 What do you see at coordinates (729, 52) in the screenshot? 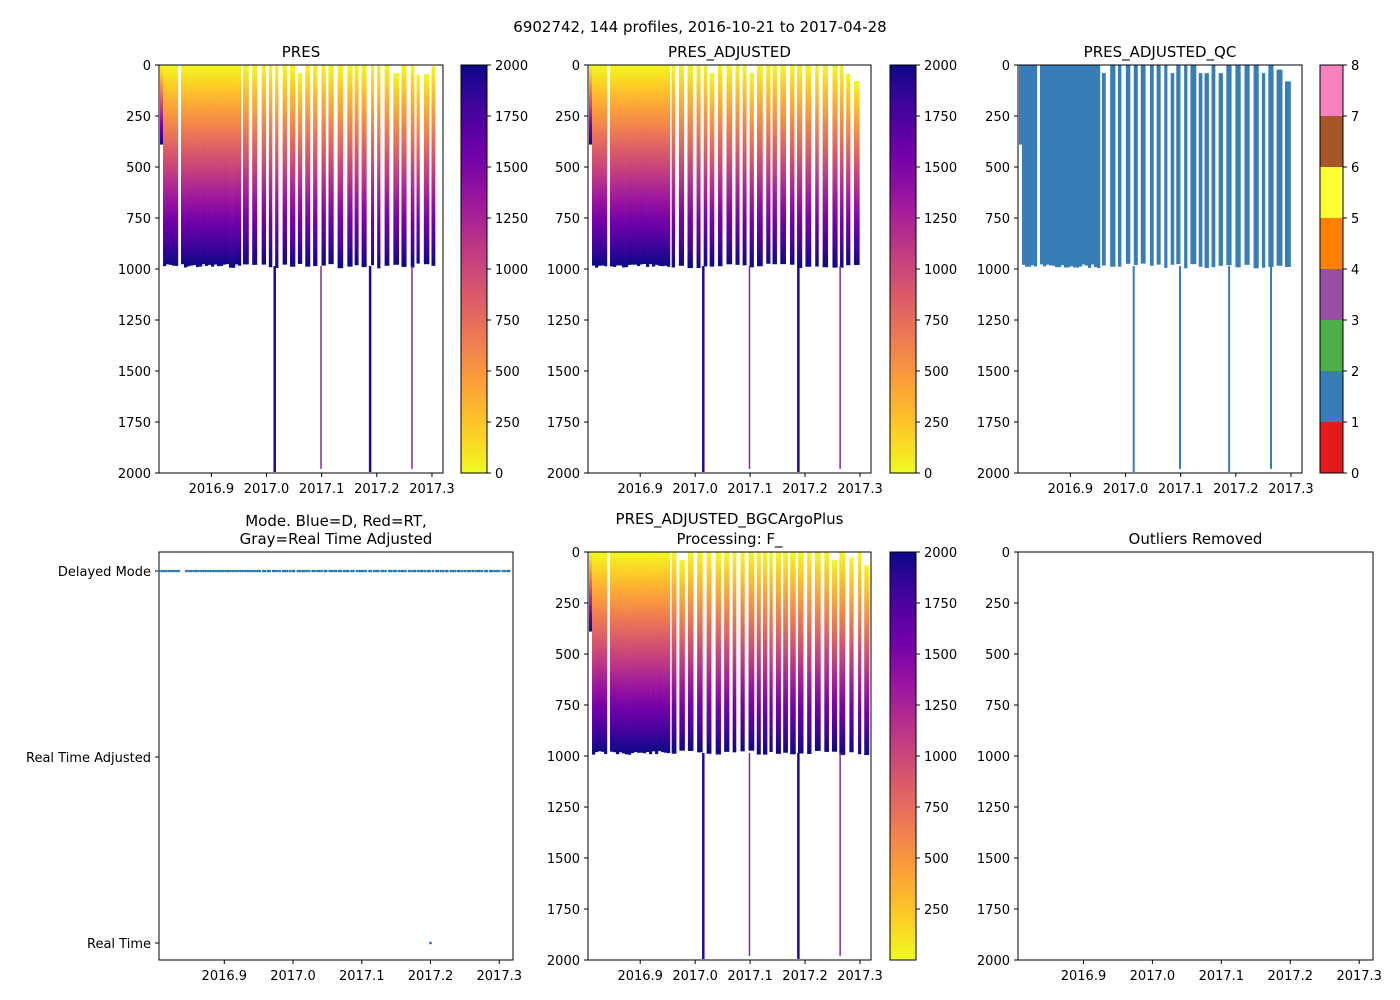
I see `panel-title: PRES_ADJUSTED` at bounding box center [729, 52].